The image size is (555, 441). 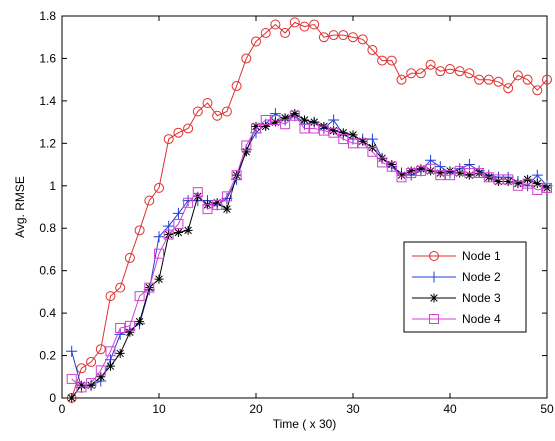 What do you see at coordinates (52, 398) in the screenshot?
I see `y-tick-label: 0` at bounding box center [52, 398].